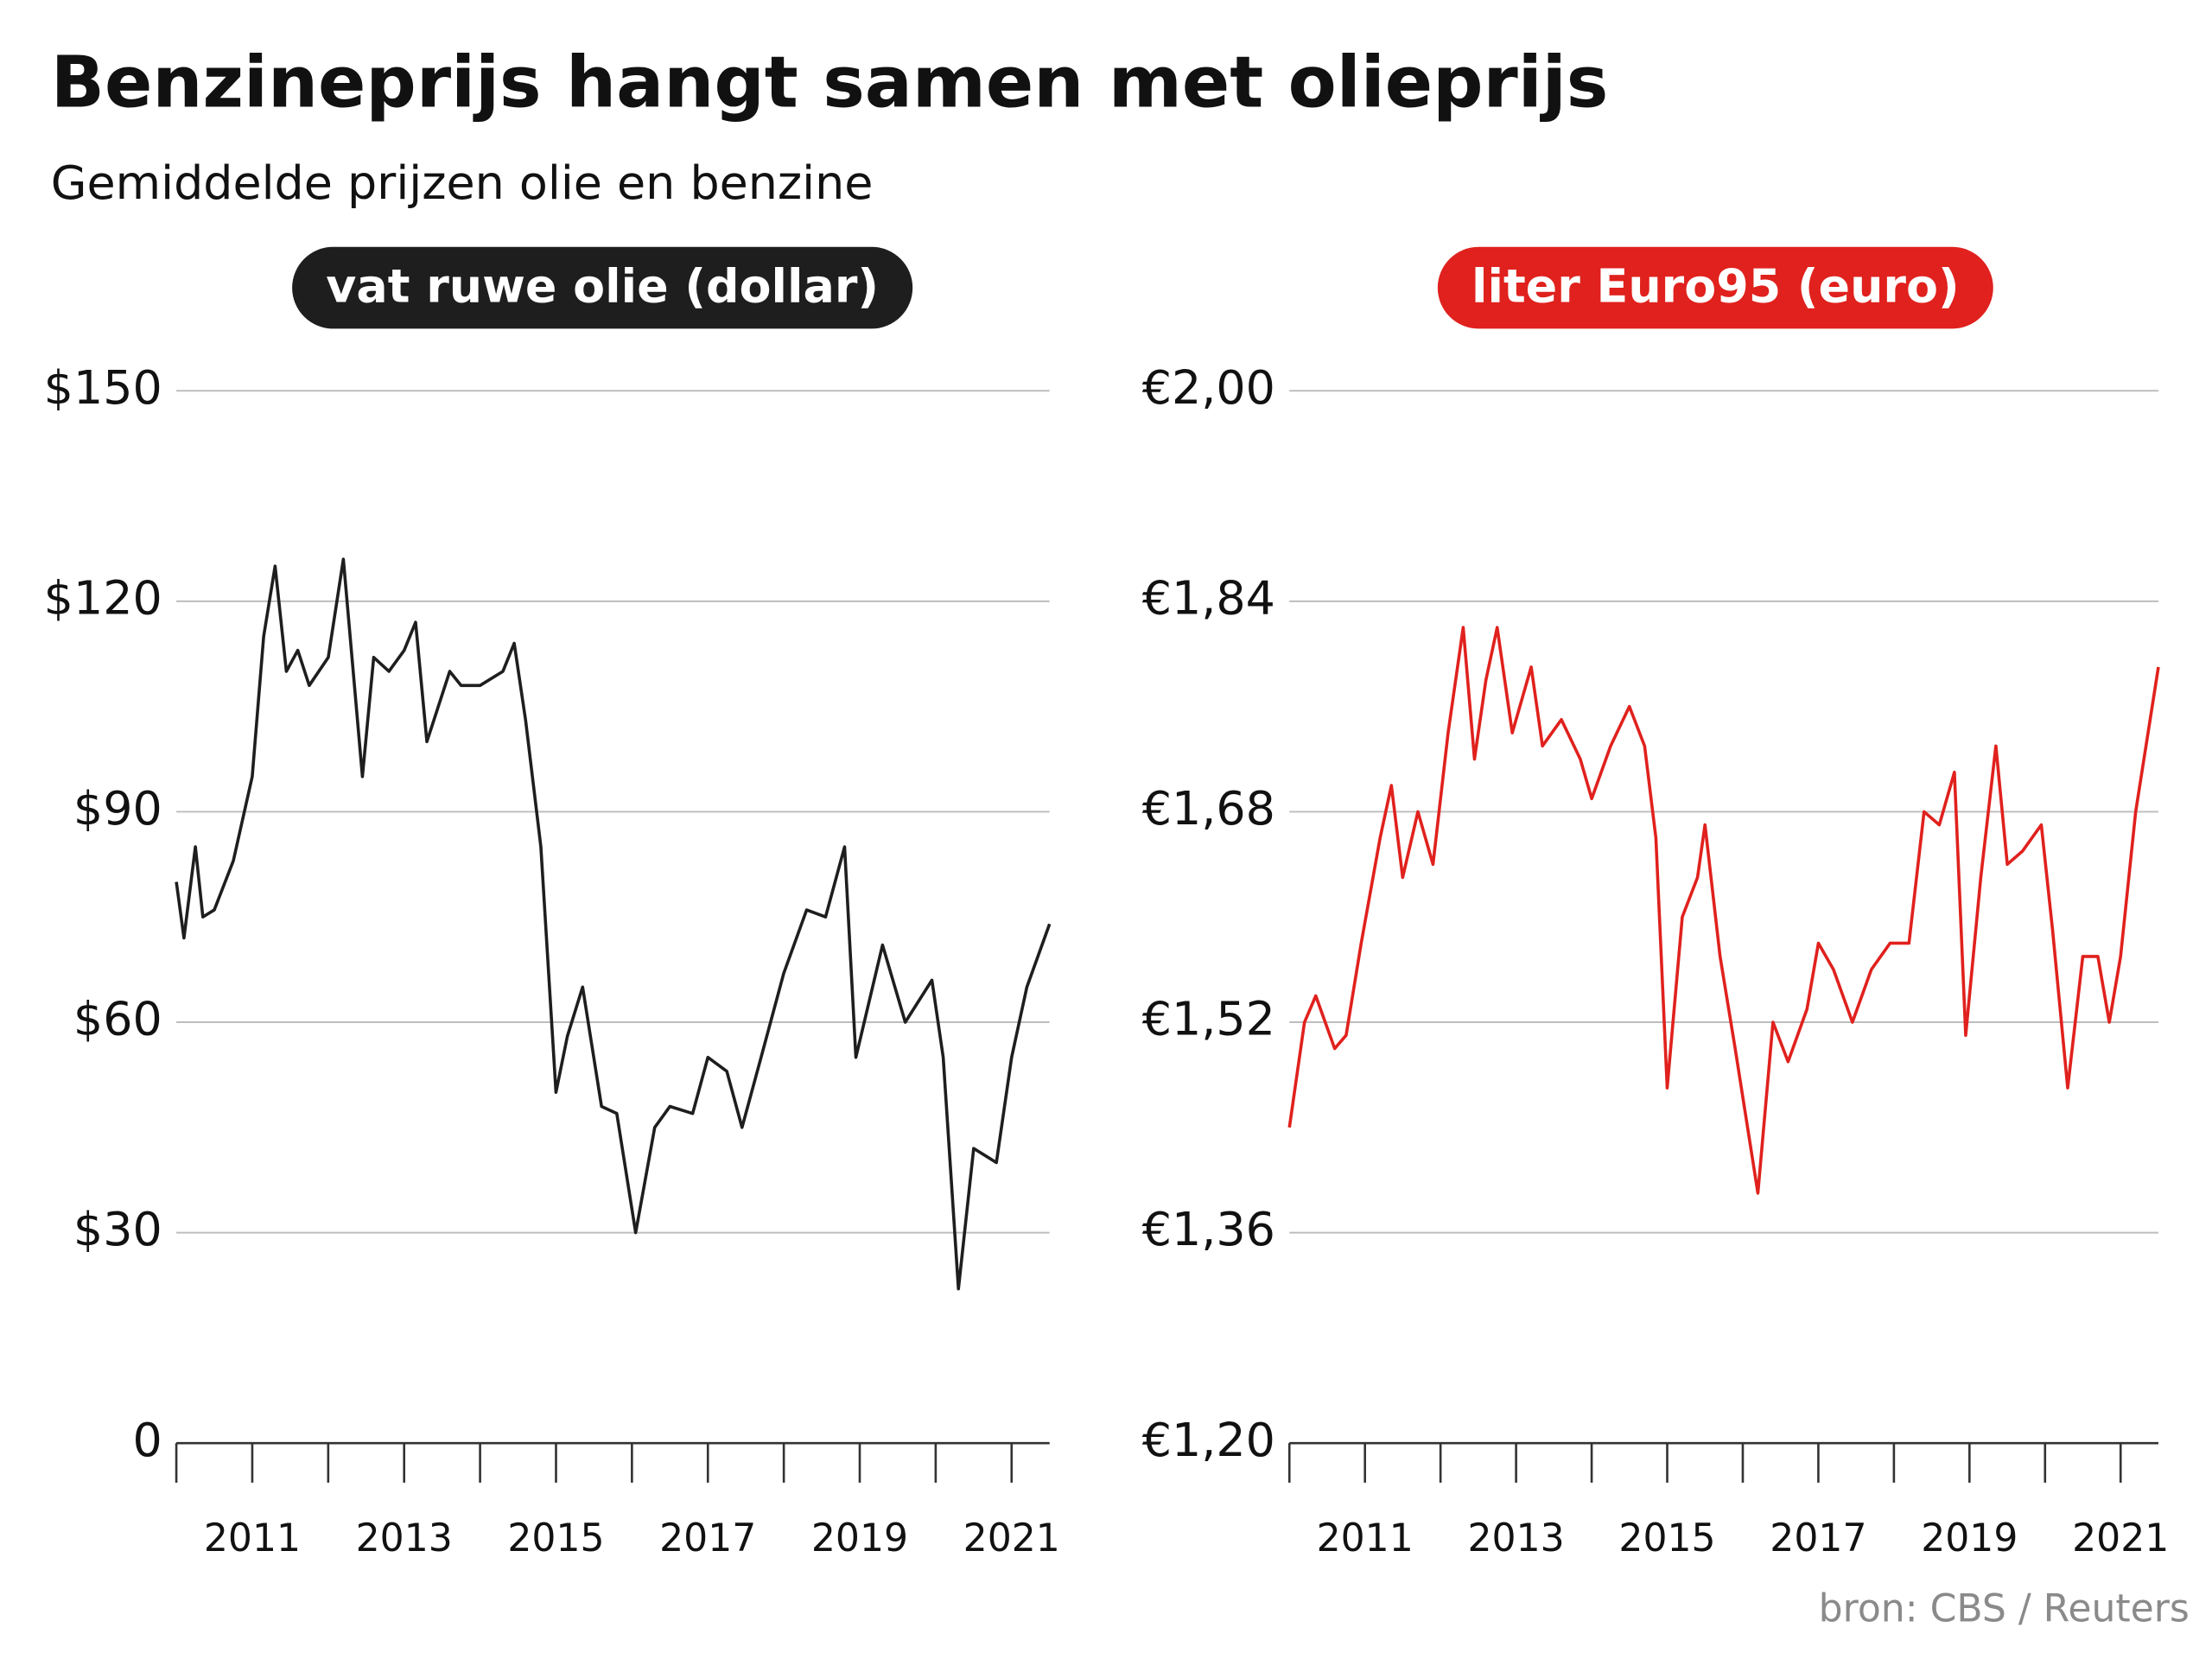  Describe the element at coordinates (117, 1019) in the screenshot. I see `y-tick-label: $60` at that location.